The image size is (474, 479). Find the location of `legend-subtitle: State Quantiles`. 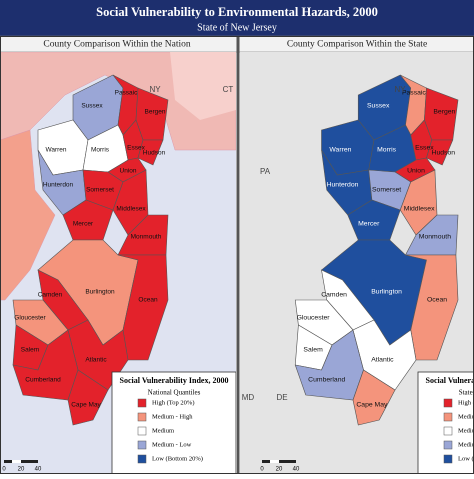

legend-subtitle: State Quantiles is located at coordinates (466, 393).